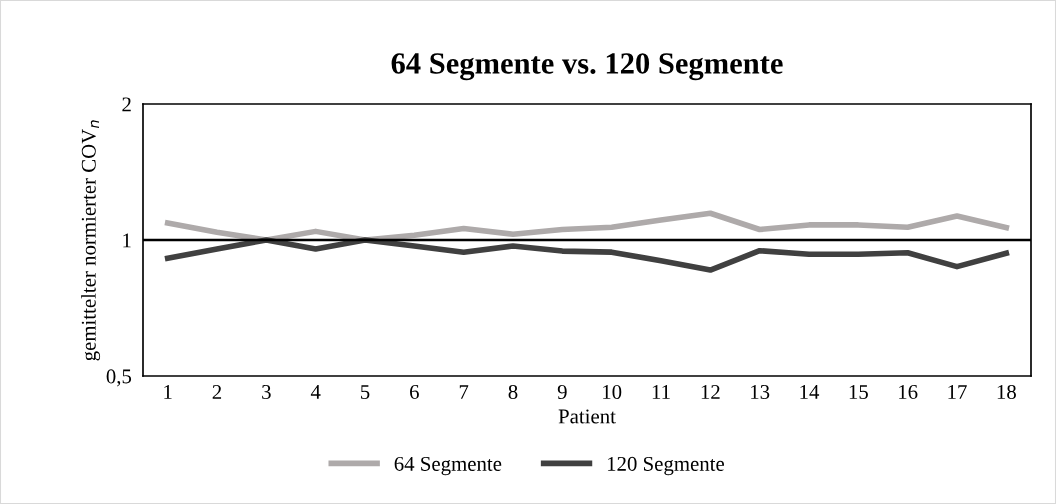 The height and width of the screenshot is (504, 1056). I want to click on x-tick-label: 9, so click(562, 391).